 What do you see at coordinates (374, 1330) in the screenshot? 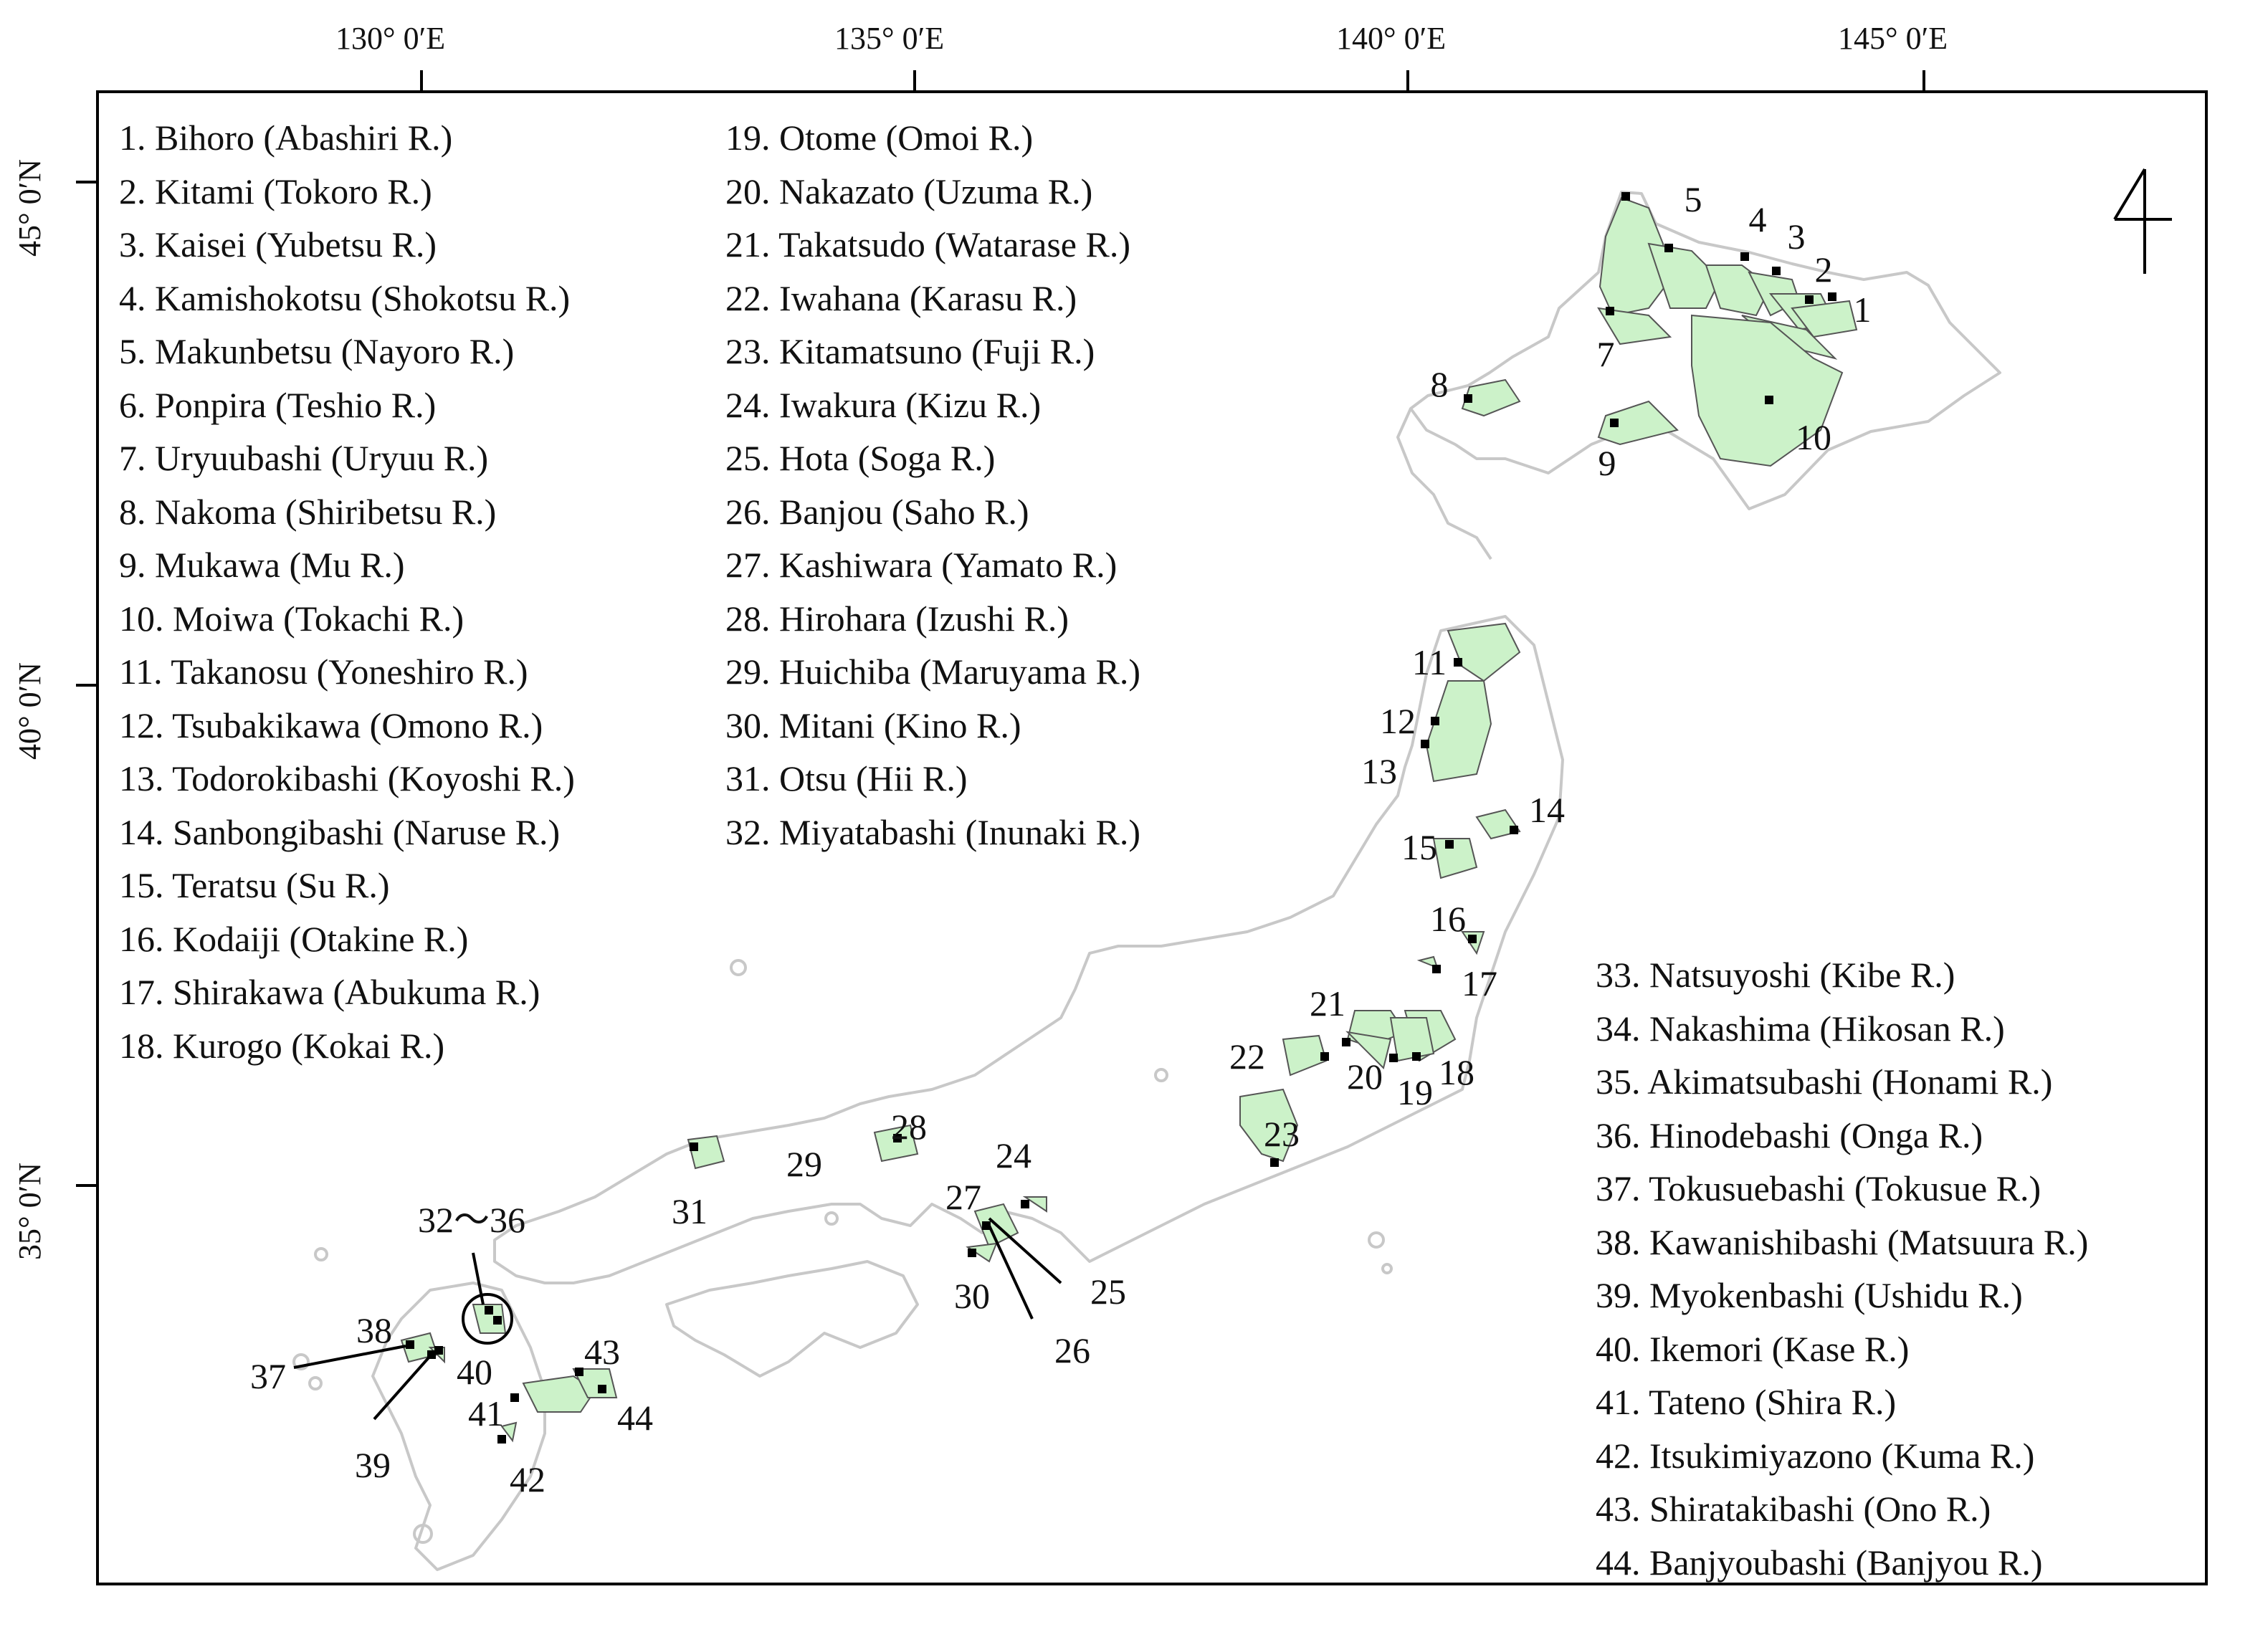
I see `station-label-38: 38` at bounding box center [374, 1330].